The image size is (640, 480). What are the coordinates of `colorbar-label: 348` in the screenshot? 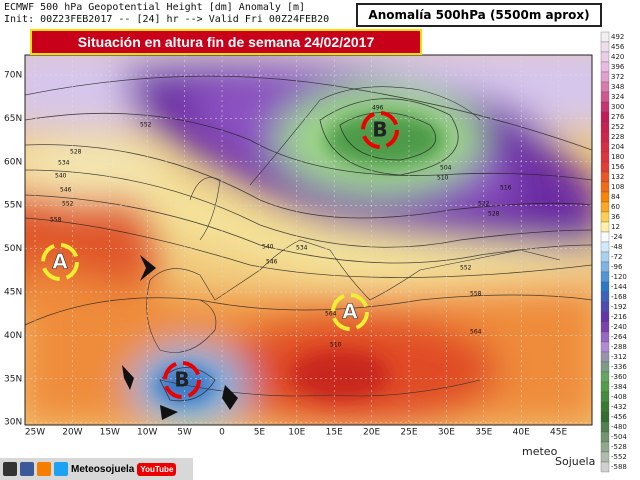 It's located at (617, 87).